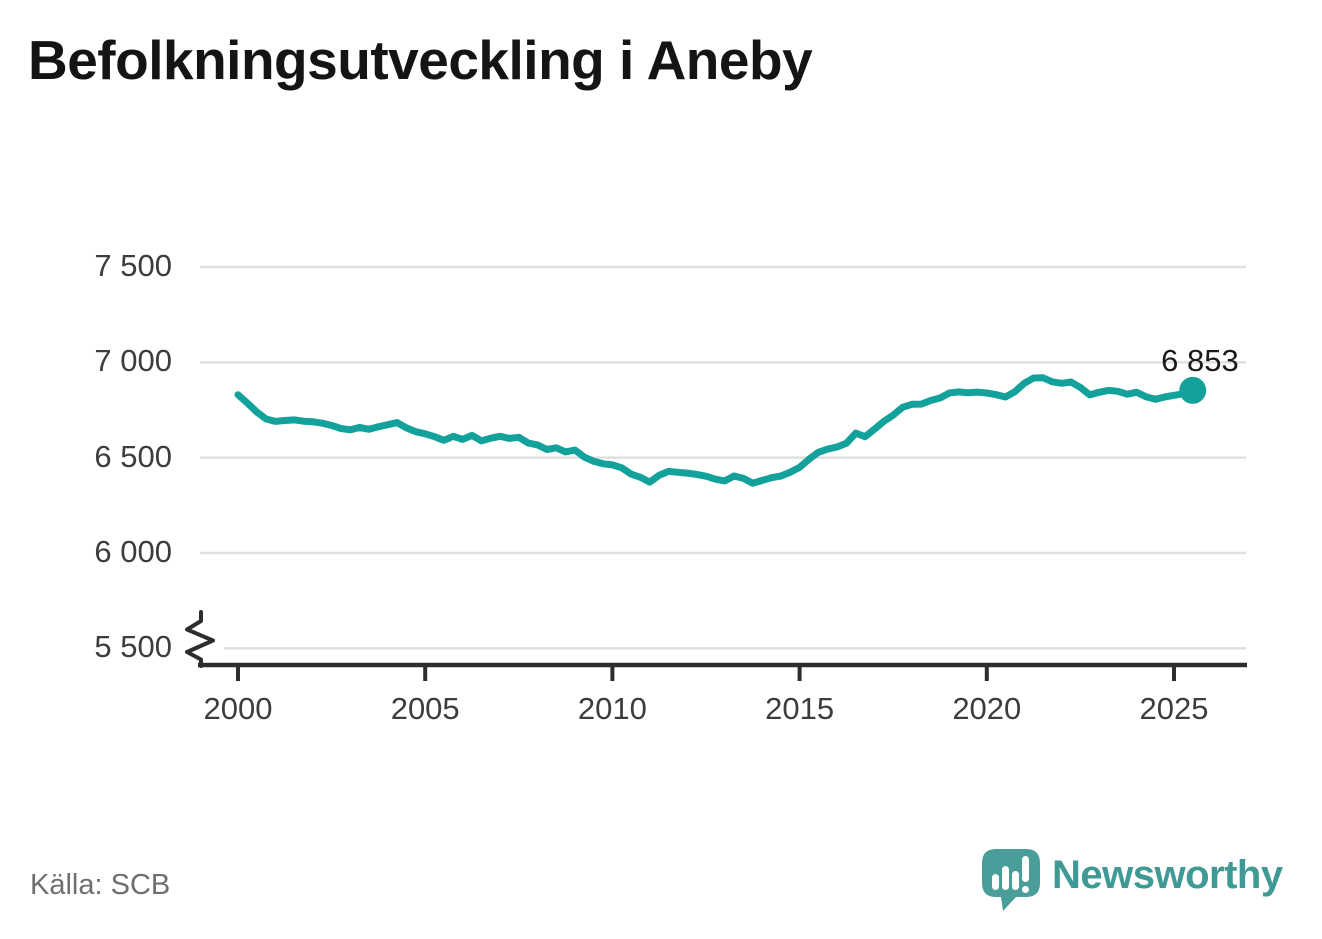  Describe the element at coordinates (1167, 875) in the screenshot. I see `newsworthy-logo-text: Newsworthy` at that location.